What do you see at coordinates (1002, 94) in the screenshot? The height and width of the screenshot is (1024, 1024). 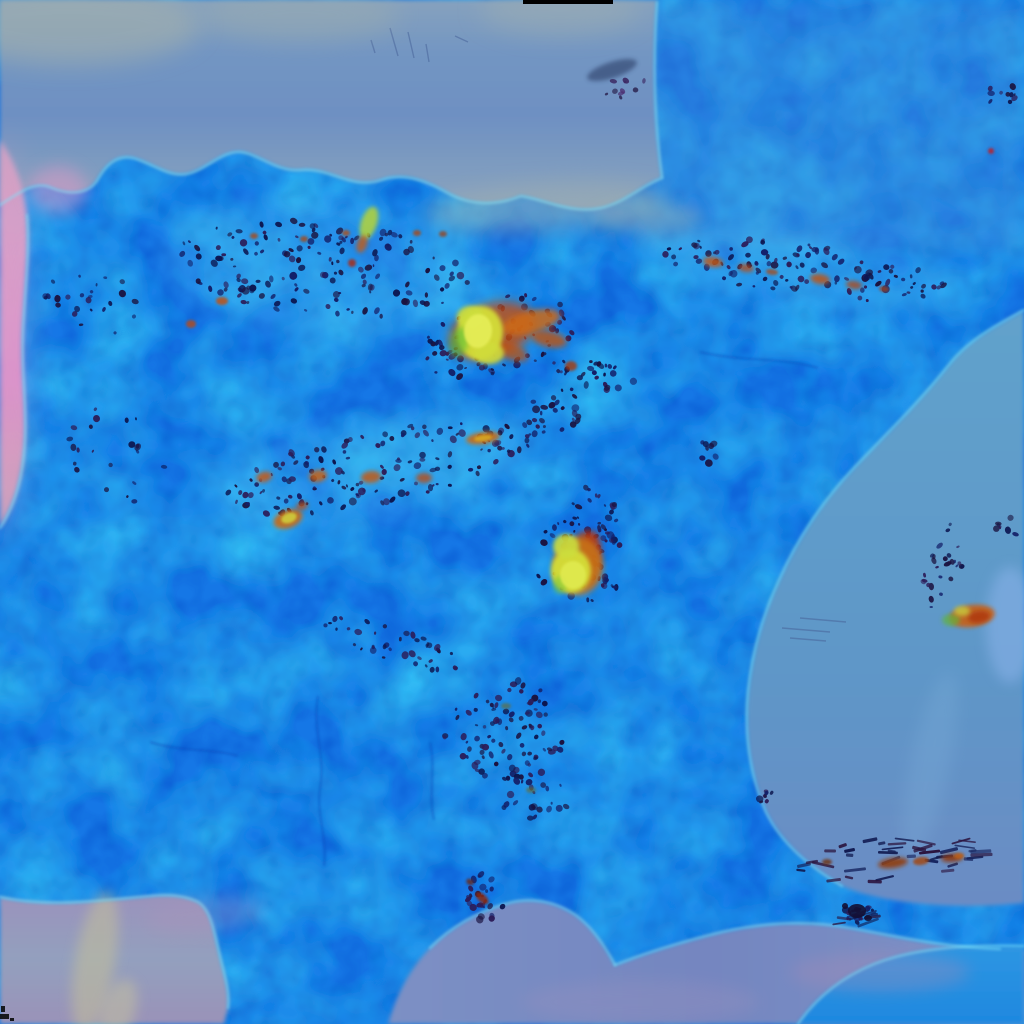 I see `speckle-cluster-france-ne-specks` at bounding box center [1002, 94].